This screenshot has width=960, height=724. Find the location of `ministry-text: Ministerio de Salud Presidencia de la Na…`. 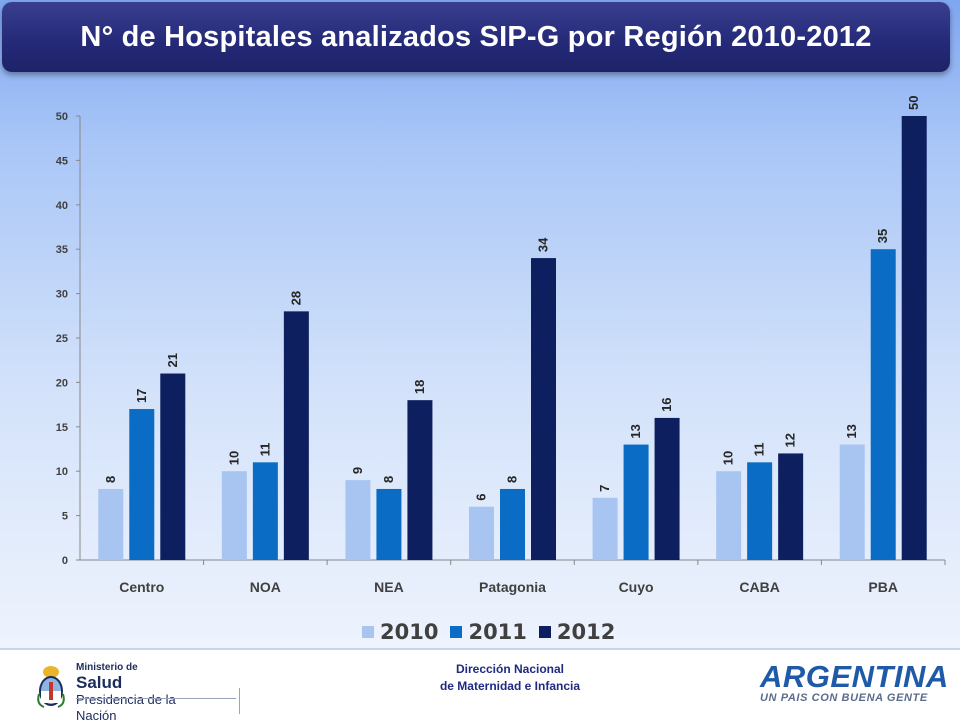

ministry-text: Ministerio de Salud Presidencia de la Na… is located at coordinates (144, 693).